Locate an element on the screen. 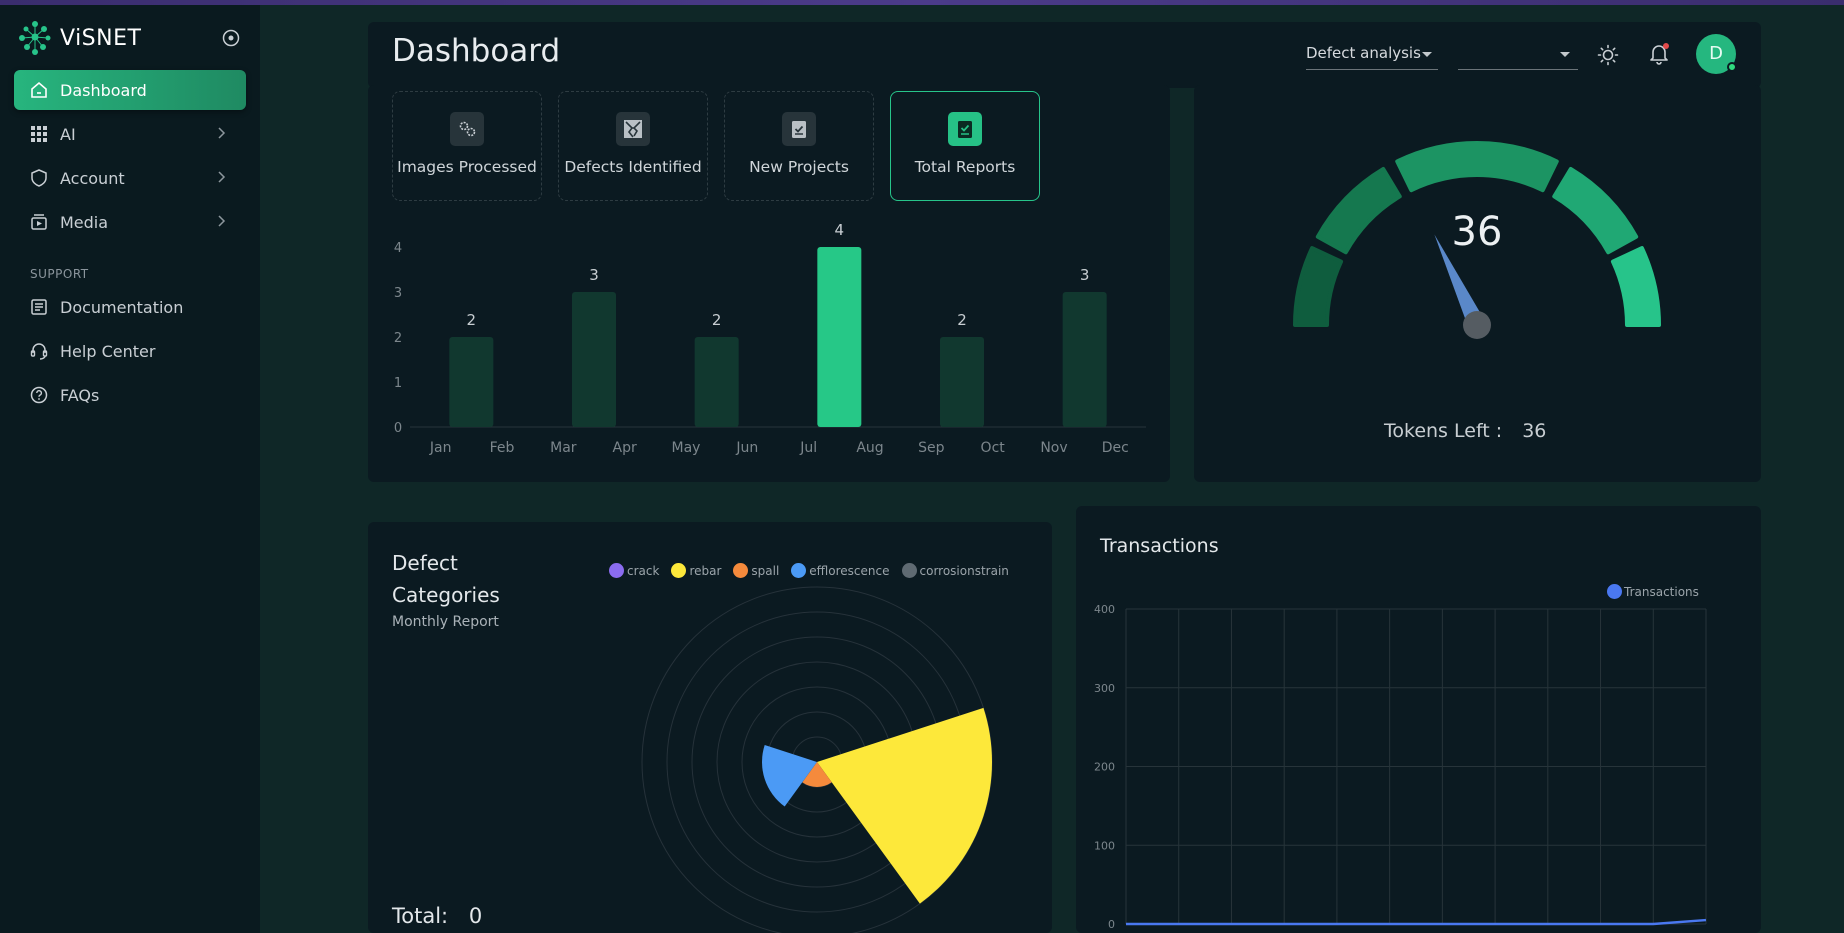  analysis-select-value: Defect analysis is located at coordinates (1363, 53).